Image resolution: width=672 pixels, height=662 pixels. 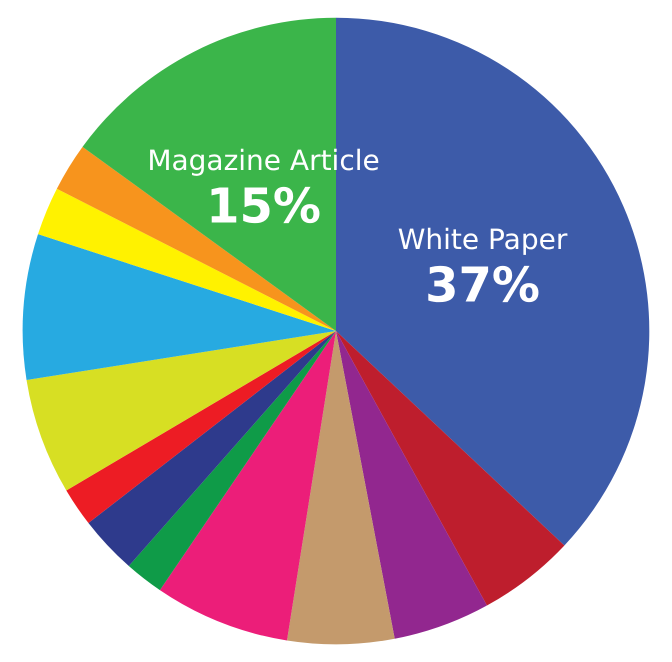 What do you see at coordinates (263, 206) in the screenshot?
I see `data-label: 15%` at bounding box center [263, 206].